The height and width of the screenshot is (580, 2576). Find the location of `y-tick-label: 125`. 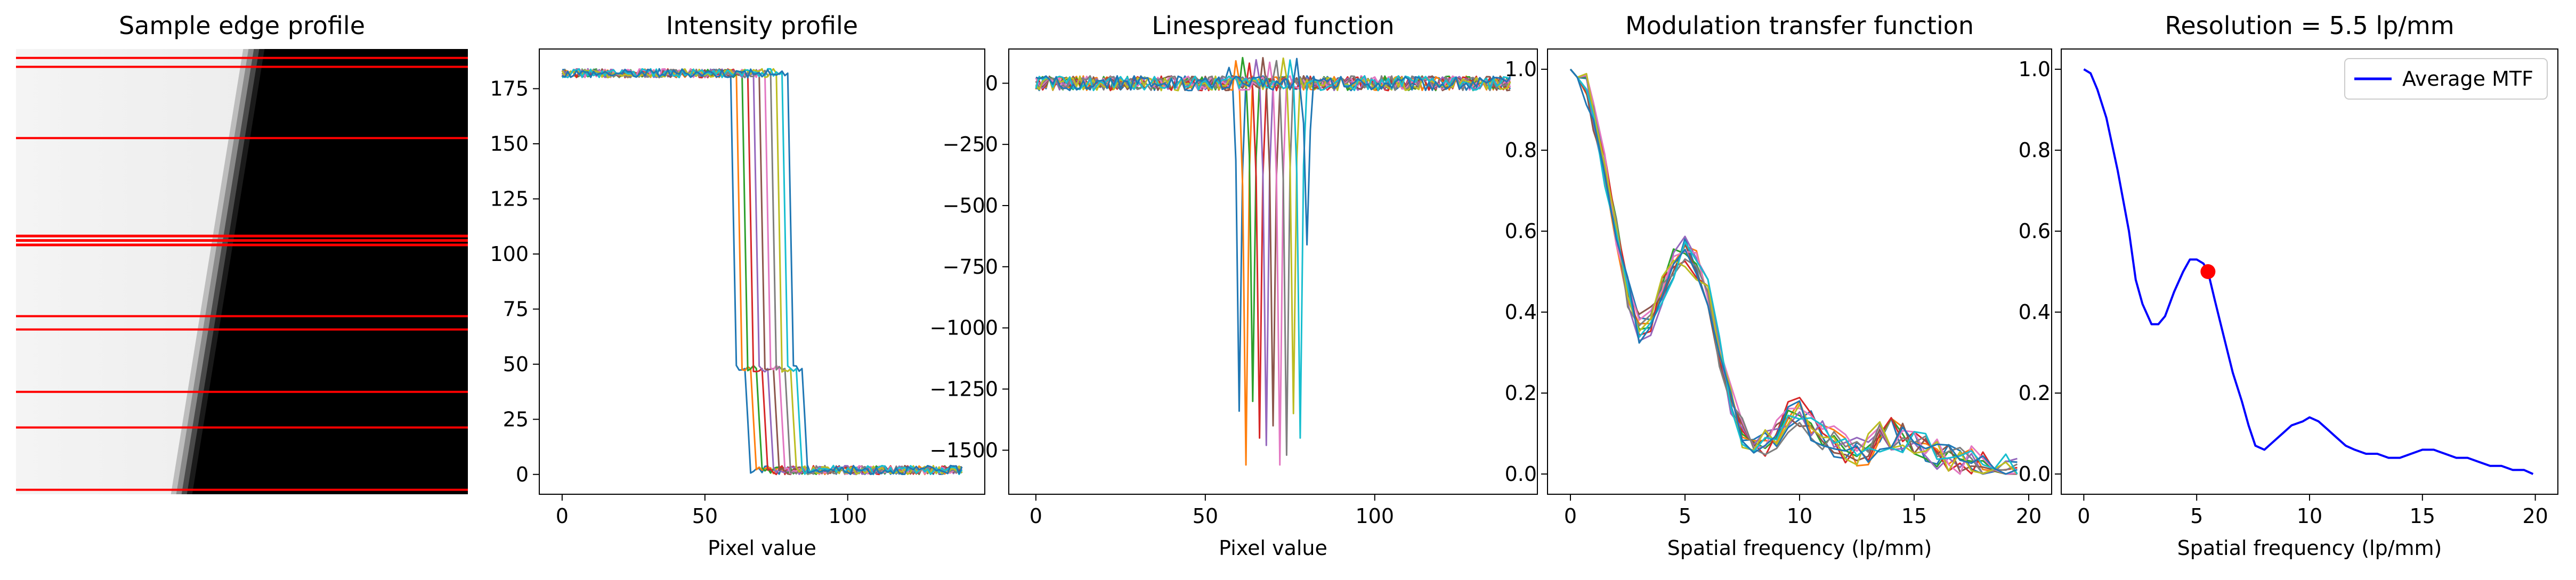

y-tick-label: 125 is located at coordinates (509, 198).